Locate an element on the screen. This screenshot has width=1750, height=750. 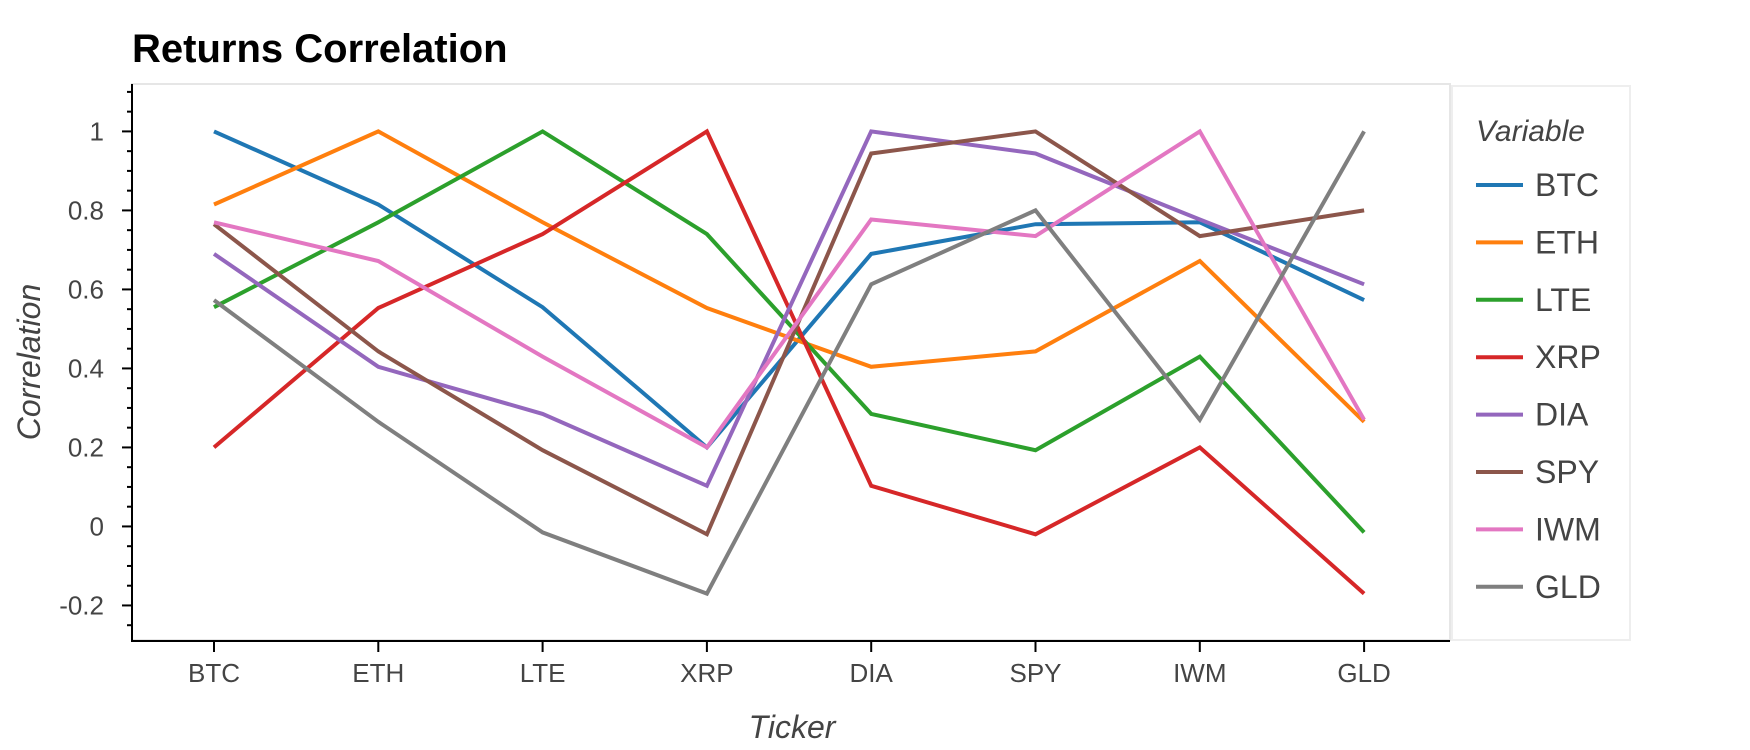
y-tick-label: -0.2 is located at coordinates (81, 605).